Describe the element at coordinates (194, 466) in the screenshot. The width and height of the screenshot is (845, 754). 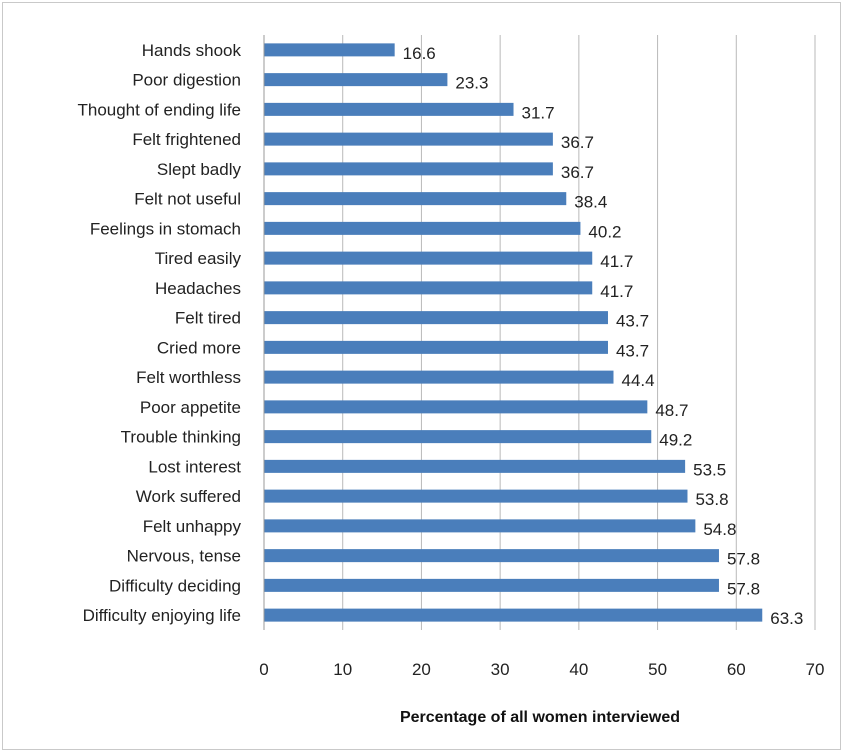
I see `category-label: Lost interest` at that location.